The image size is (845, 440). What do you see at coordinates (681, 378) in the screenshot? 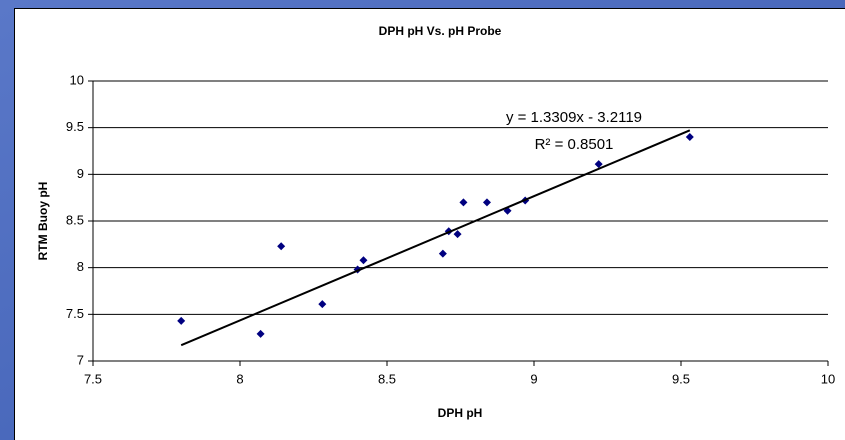
I see `x-tick-label: 9.5` at bounding box center [681, 378].